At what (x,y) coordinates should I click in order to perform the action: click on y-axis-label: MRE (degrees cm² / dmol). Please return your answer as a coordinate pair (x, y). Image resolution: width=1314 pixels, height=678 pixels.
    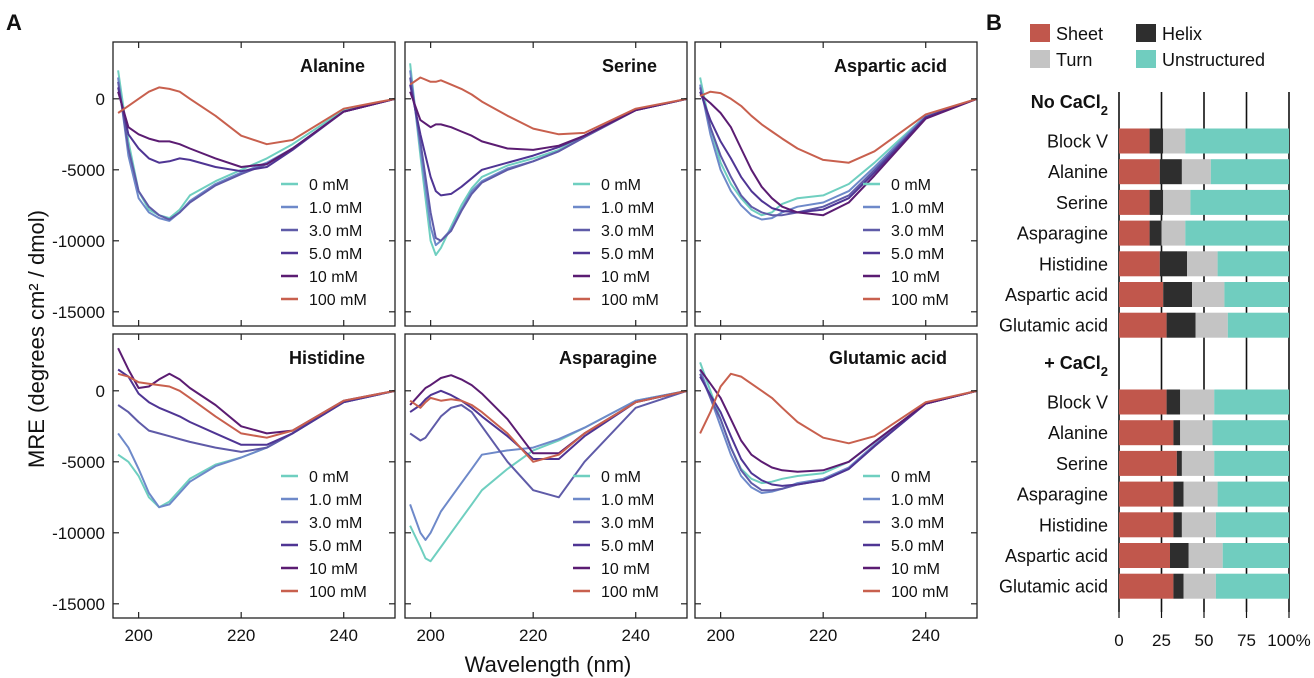
    Looking at the image, I should click on (36, 339).